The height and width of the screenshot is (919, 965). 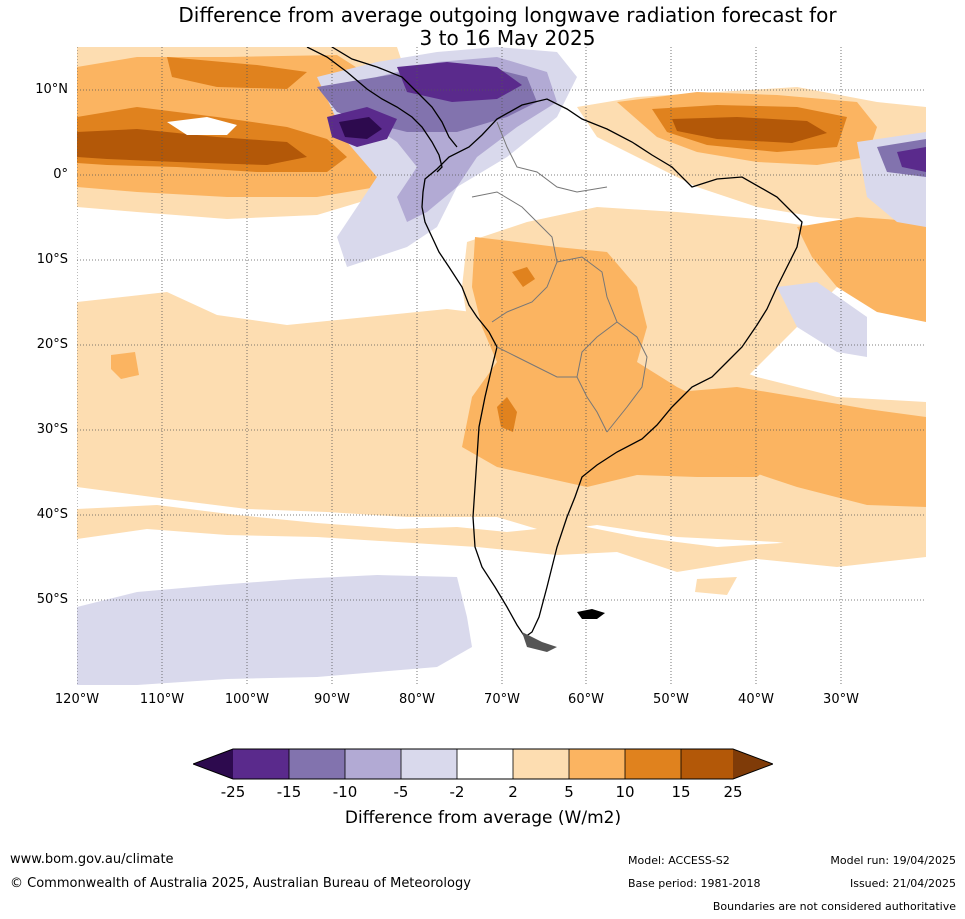 What do you see at coordinates (345, 792) in the screenshot?
I see `colorbar-tick-minus-10: -10` at bounding box center [345, 792].